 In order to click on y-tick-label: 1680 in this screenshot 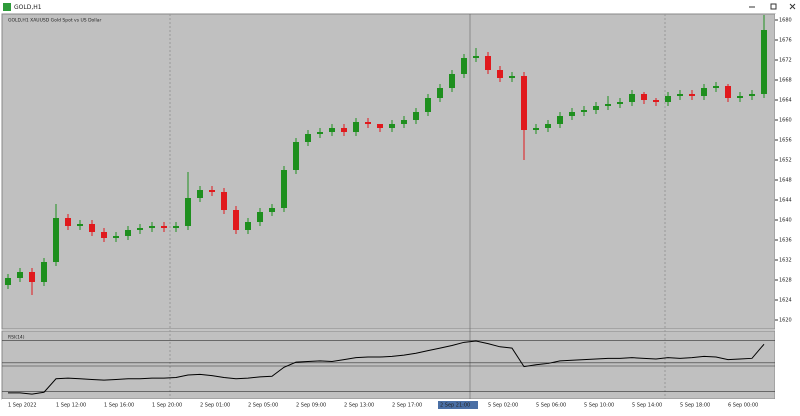, I will do `click(785, 21)`.